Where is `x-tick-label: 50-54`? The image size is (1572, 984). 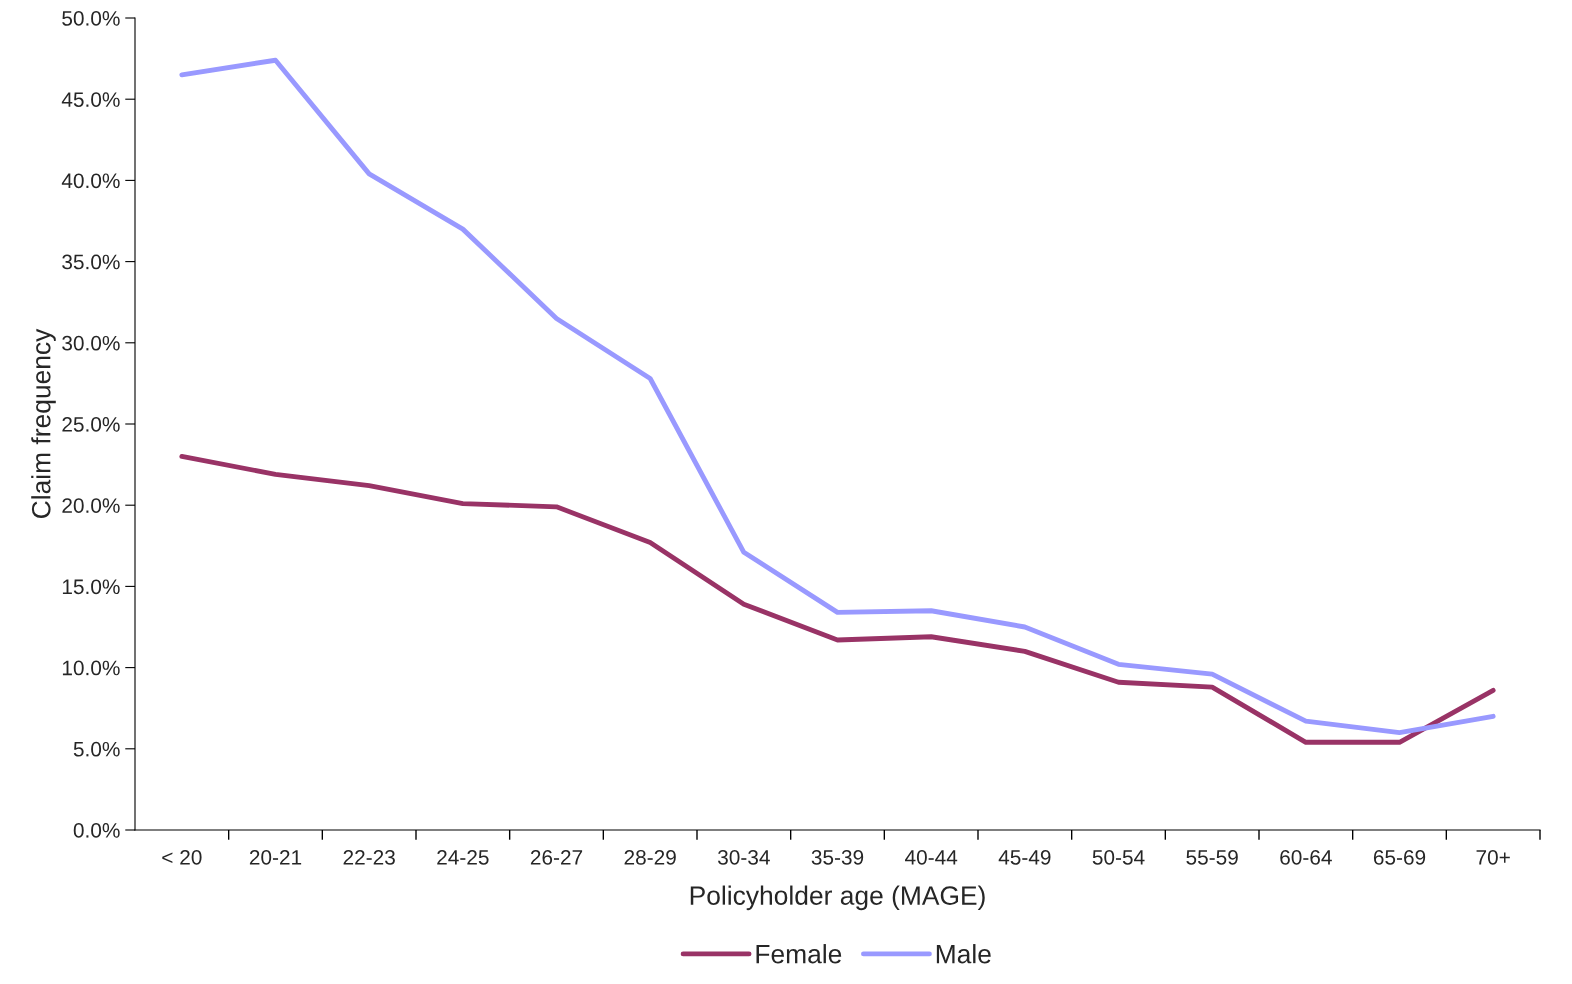
x-tick-label: 50-54 is located at coordinates (1118, 857).